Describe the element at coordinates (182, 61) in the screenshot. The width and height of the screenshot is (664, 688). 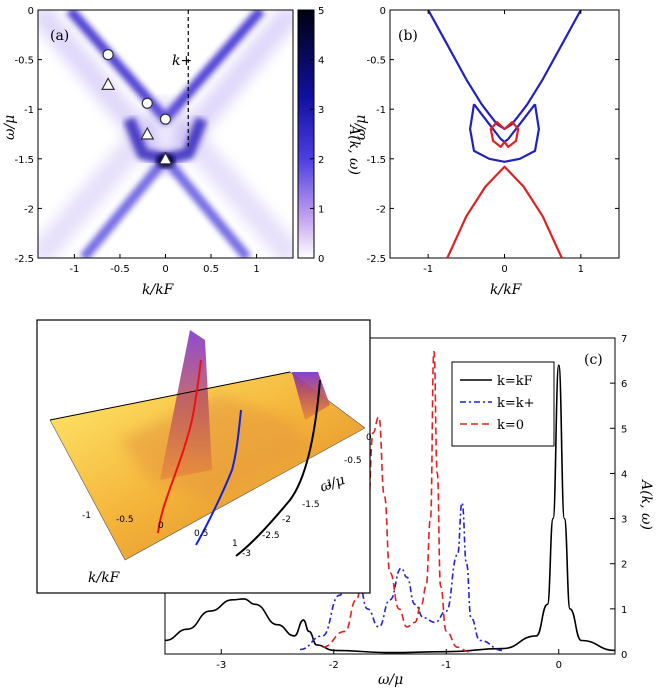
I see `panel-a-annotation: k+` at that location.